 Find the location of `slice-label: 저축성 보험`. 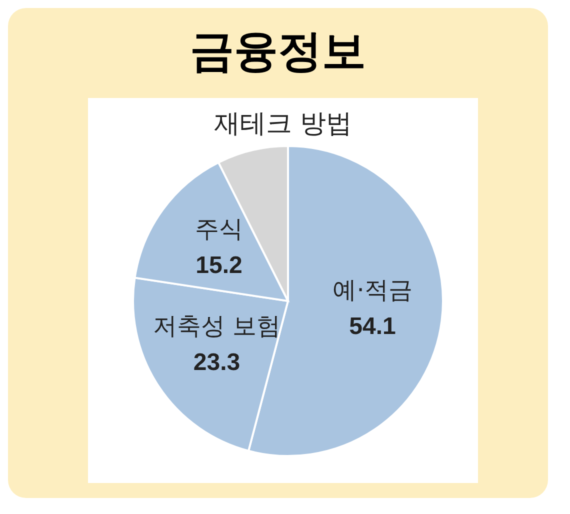

slice-label: 저축성 보험 is located at coordinates (216, 326).